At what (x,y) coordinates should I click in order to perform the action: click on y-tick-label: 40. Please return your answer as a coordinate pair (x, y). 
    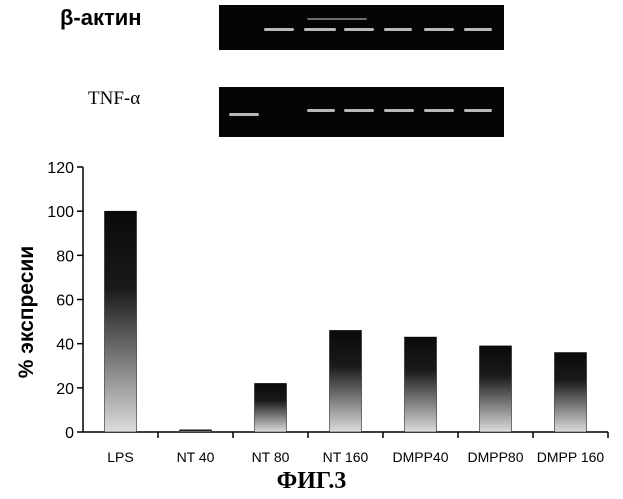
    Looking at the image, I should click on (65, 345).